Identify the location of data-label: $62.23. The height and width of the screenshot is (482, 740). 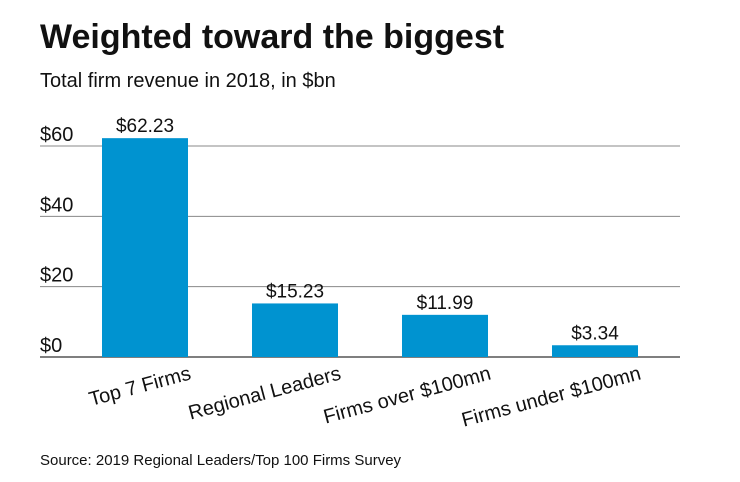
(145, 126).